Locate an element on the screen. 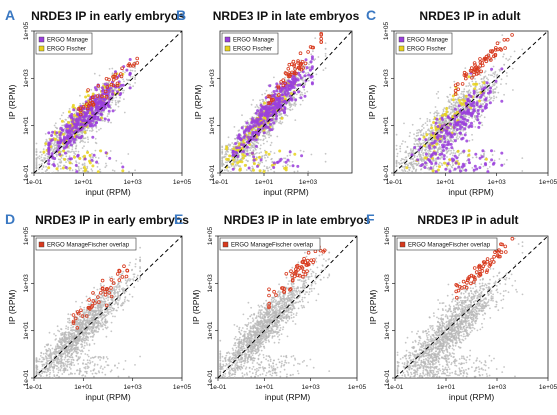  series-ergo_fischer is located at coordinates (446, 124).